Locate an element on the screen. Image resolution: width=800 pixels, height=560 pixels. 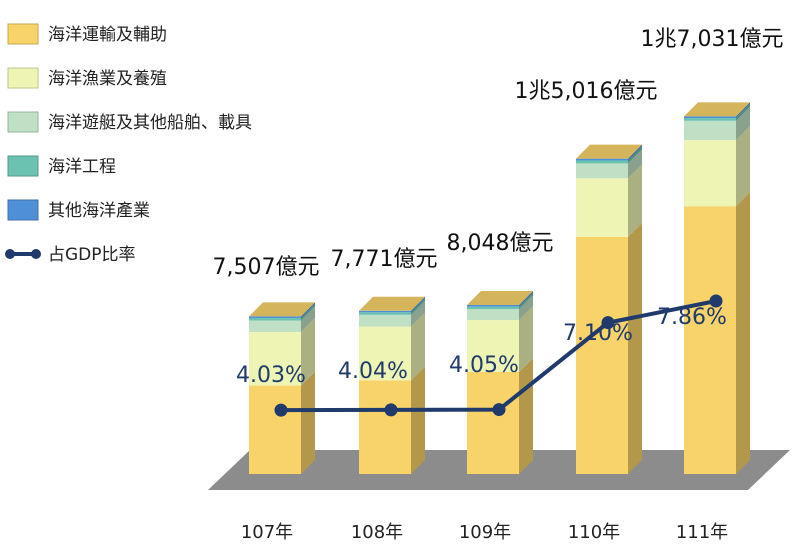
x-tick-label: 107年 is located at coordinates (267, 532).